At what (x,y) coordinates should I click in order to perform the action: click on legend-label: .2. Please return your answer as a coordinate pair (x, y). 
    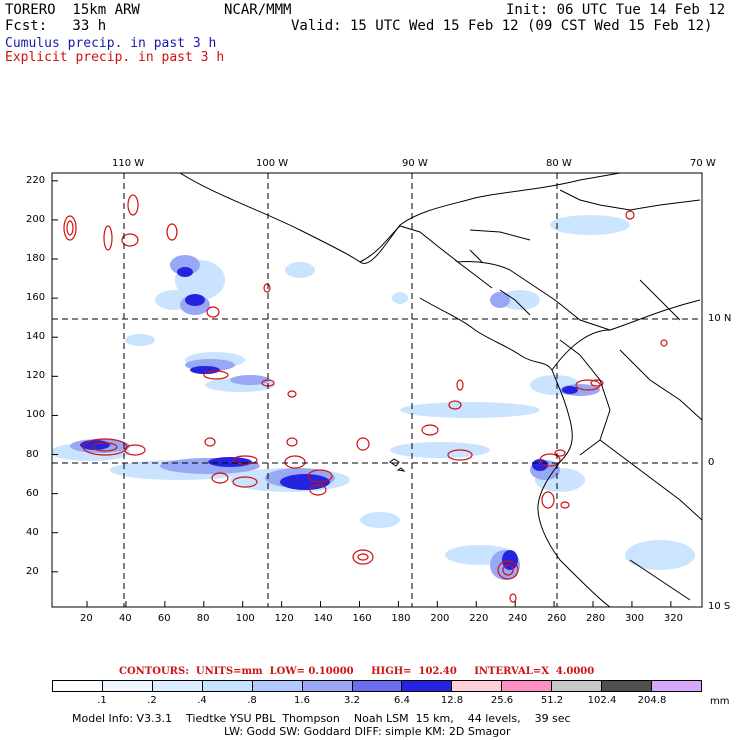
    Looking at the image, I should click on (152, 700).